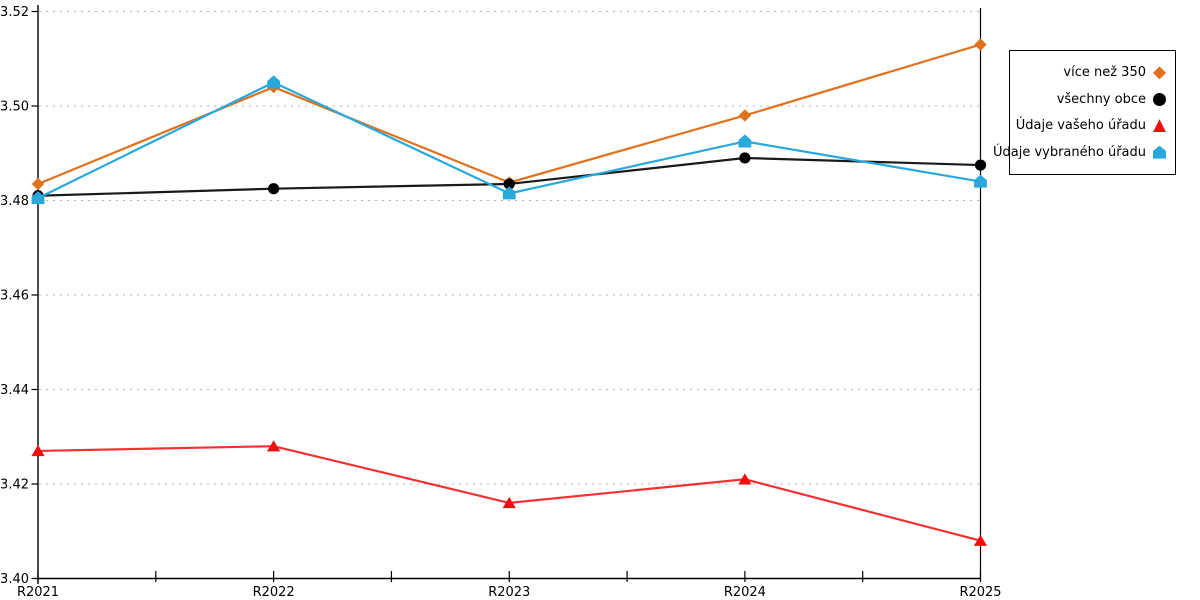  What do you see at coordinates (14, 296) in the screenshot?
I see `y-axis-label: 3.46` at bounding box center [14, 296].